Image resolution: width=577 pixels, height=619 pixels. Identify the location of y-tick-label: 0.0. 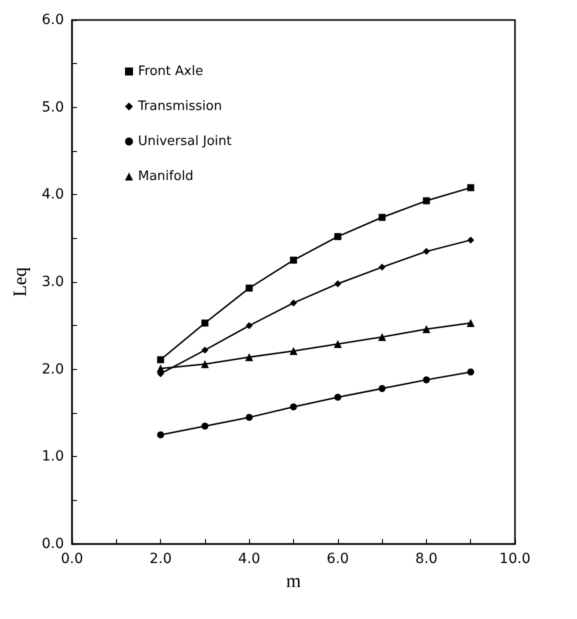
(53, 544).